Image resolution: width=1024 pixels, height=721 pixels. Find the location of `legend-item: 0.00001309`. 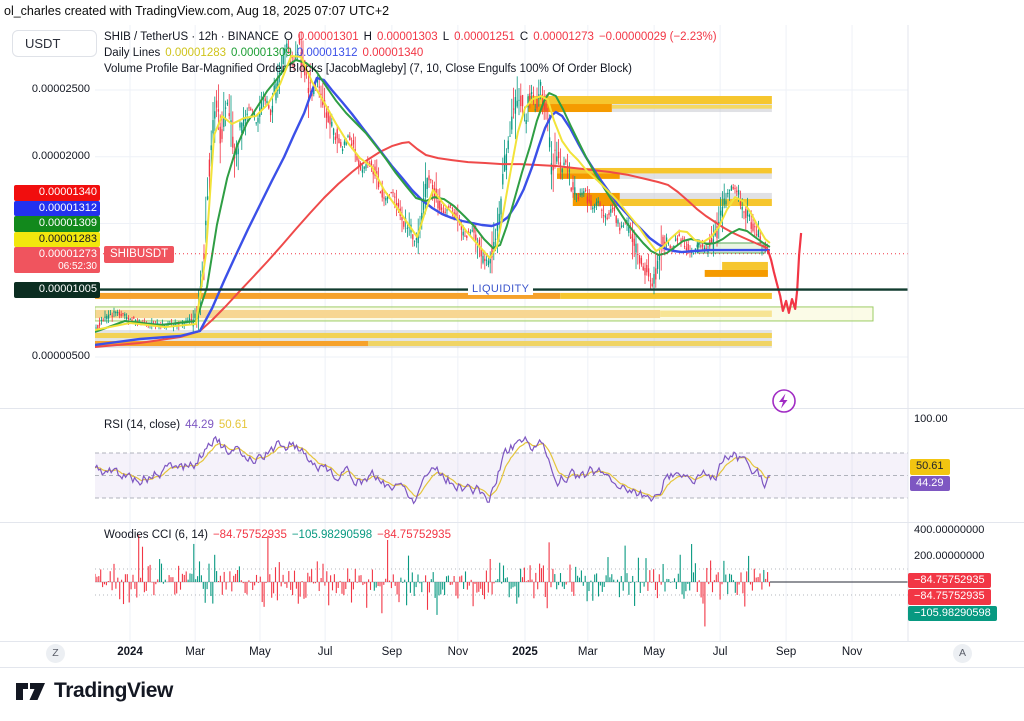

legend-item: 0.00001309 is located at coordinates (261, 53).